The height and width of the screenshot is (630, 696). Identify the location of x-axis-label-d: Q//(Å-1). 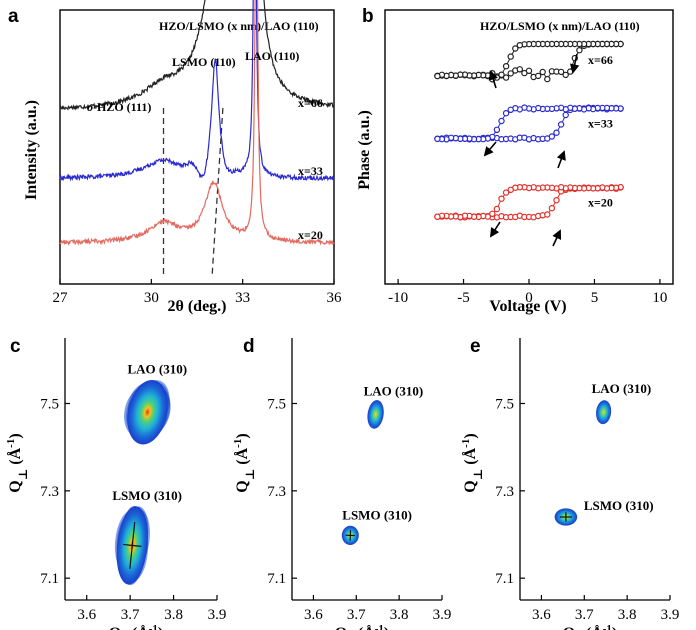
(362, 626).